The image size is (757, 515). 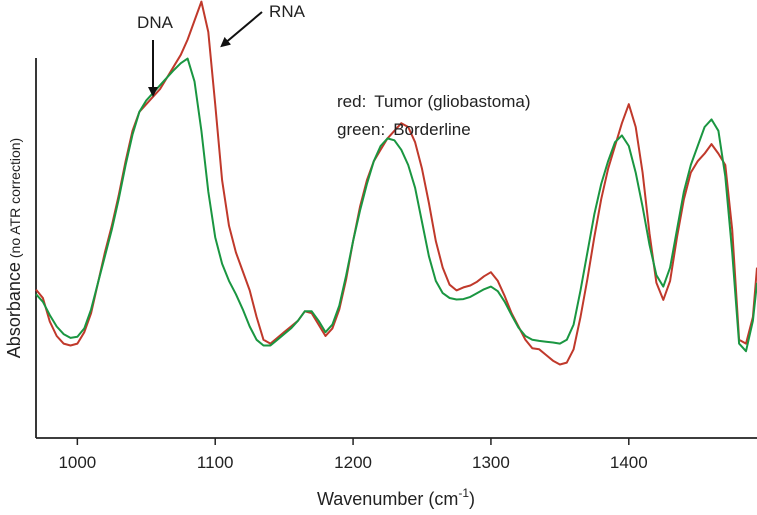 What do you see at coordinates (221, 49) in the screenshot?
I see `annotations: DNA RNA` at bounding box center [221, 49].